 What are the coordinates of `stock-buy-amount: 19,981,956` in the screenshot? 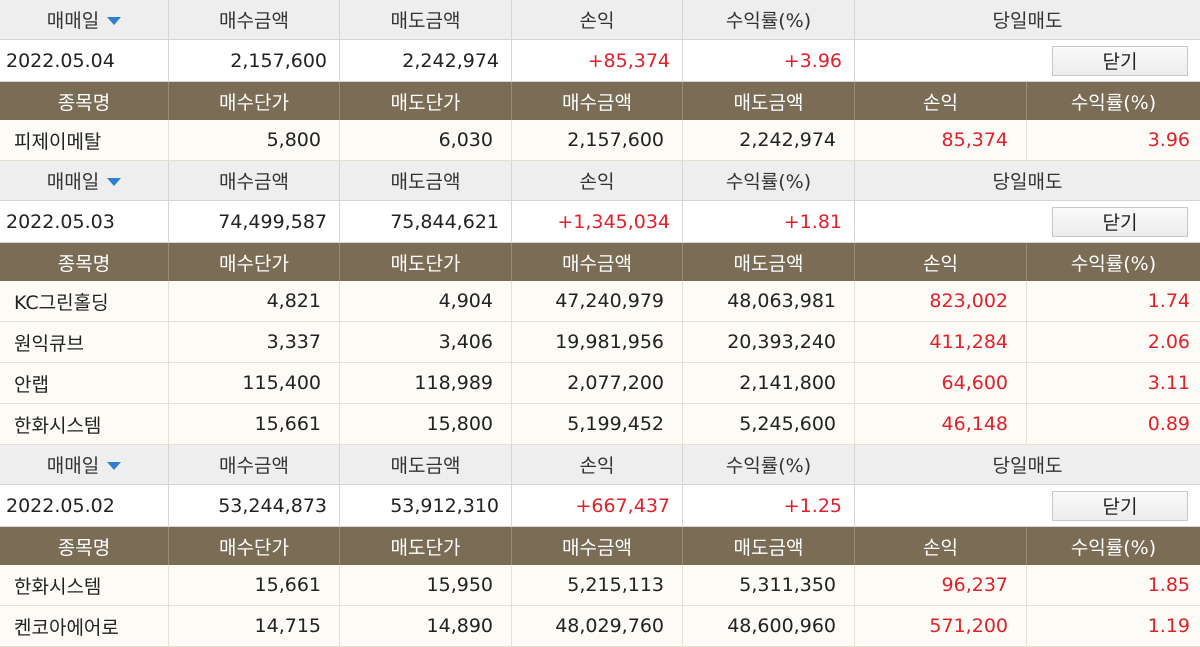 It's located at (597, 342).